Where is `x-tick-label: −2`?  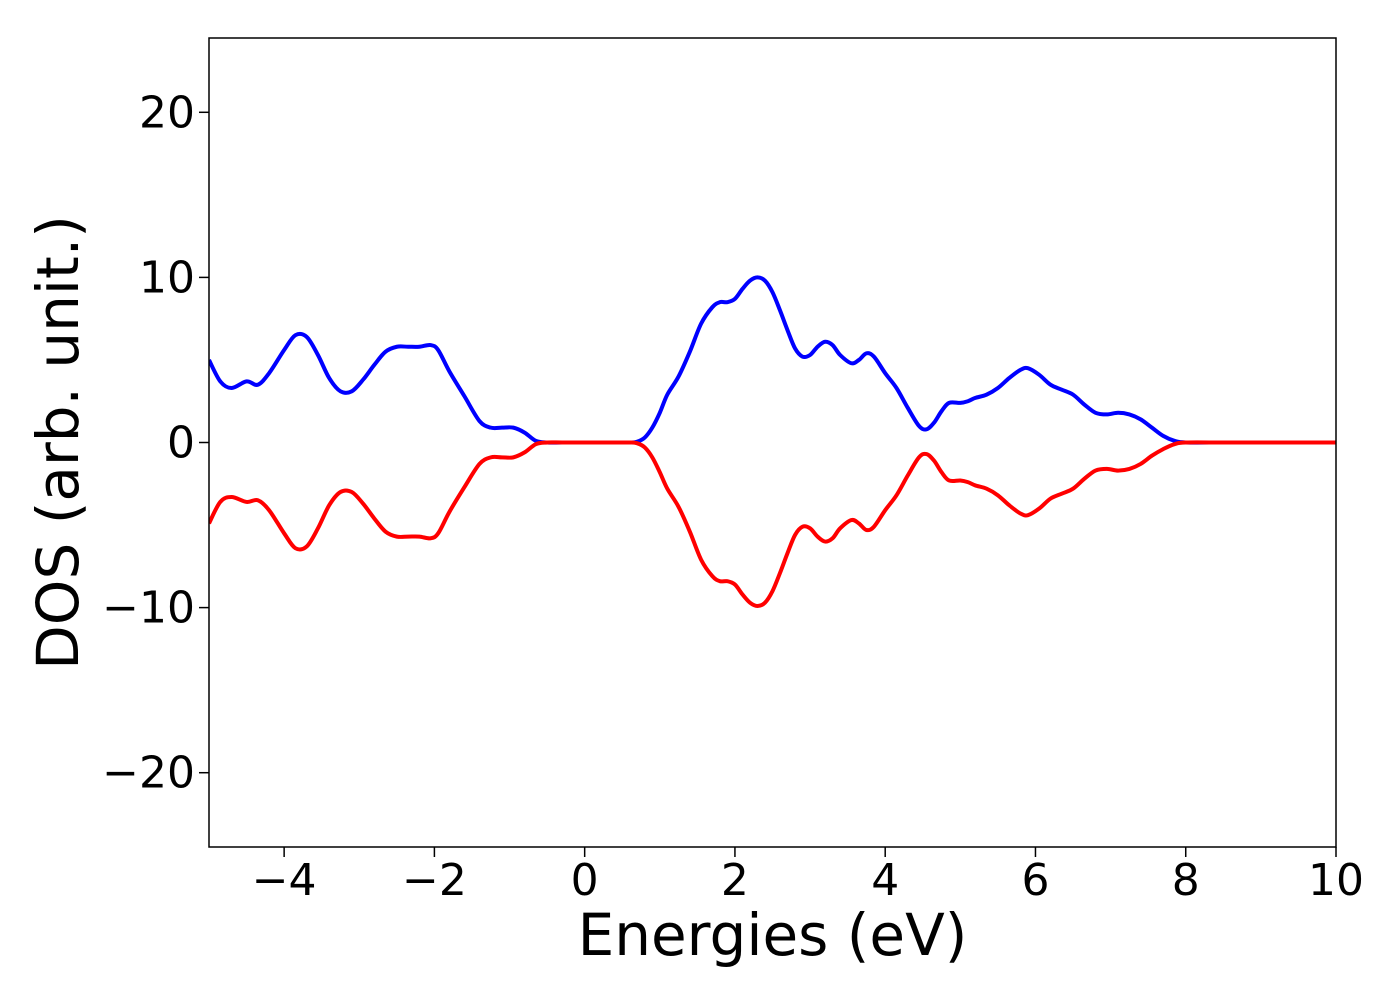 x-tick-label: −2 is located at coordinates (434, 880).